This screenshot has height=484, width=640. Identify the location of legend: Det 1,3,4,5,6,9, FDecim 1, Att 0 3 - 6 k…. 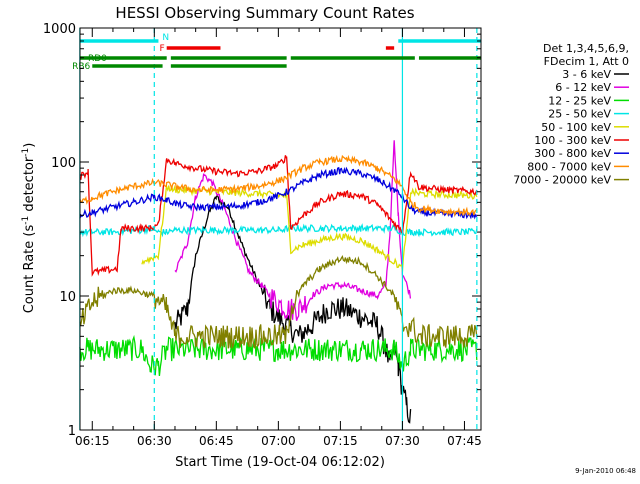
(571, 114).